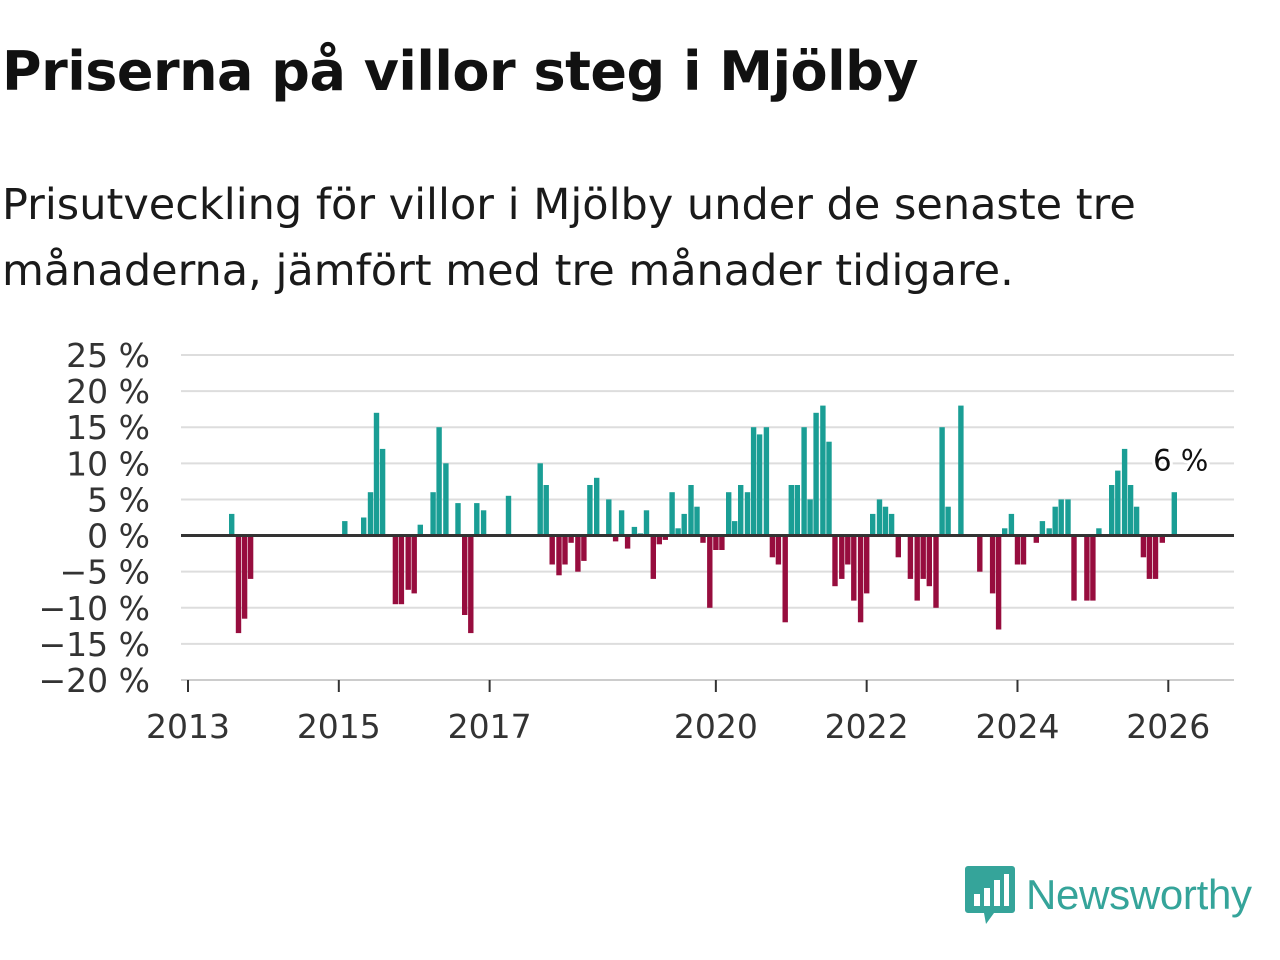  I want to click on brand-name: Newsworthy, so click(1139, 894).